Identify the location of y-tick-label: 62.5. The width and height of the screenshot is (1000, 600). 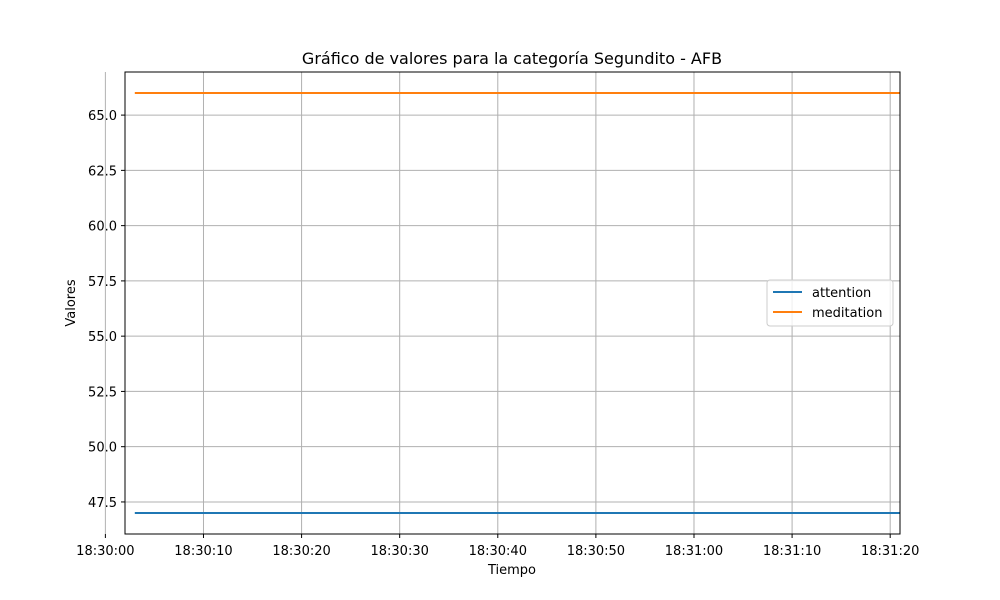
(102, 171).